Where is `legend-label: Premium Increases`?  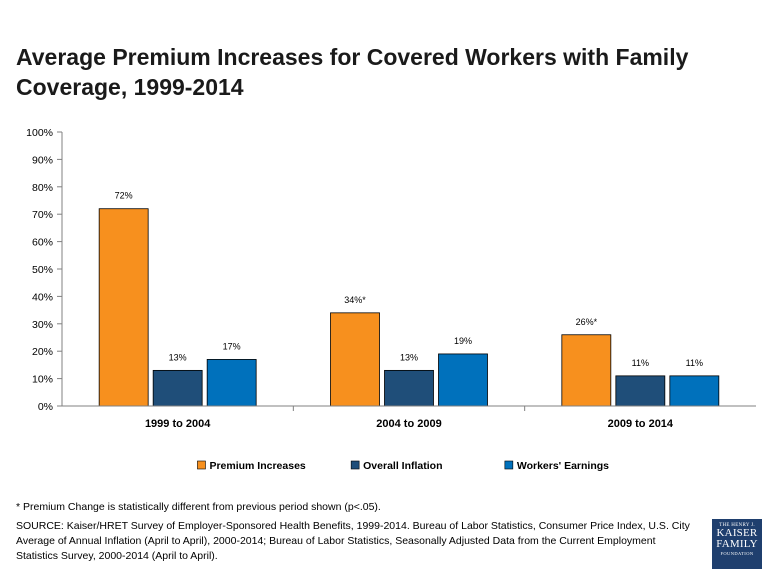 legend-label: Premium Increases is located at coordinates (257, 466).